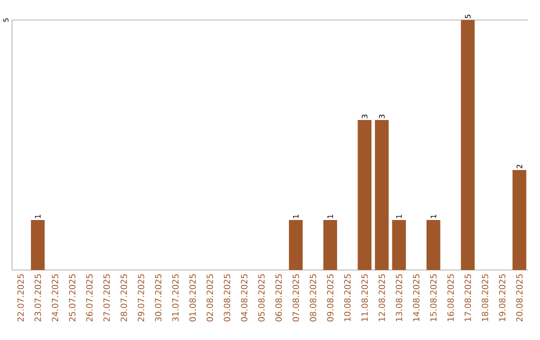 The width and height of the screenshot is (540, 340). I want to click on x-tick-label: 24.07.2025, so click(55, 298).